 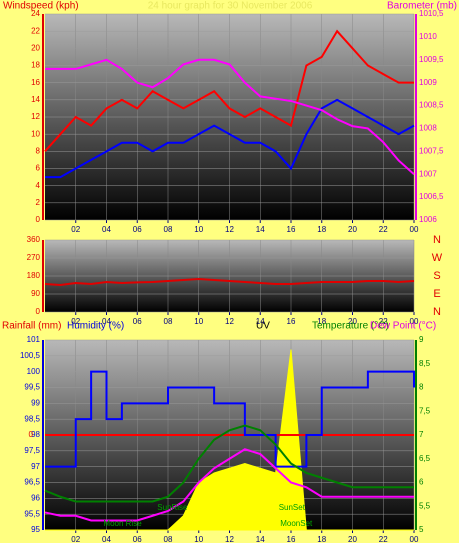 What do you see at coordinates (172, 507) in the screenshot?
I see `annotation: SunRise` at bounding box center [172, 507].